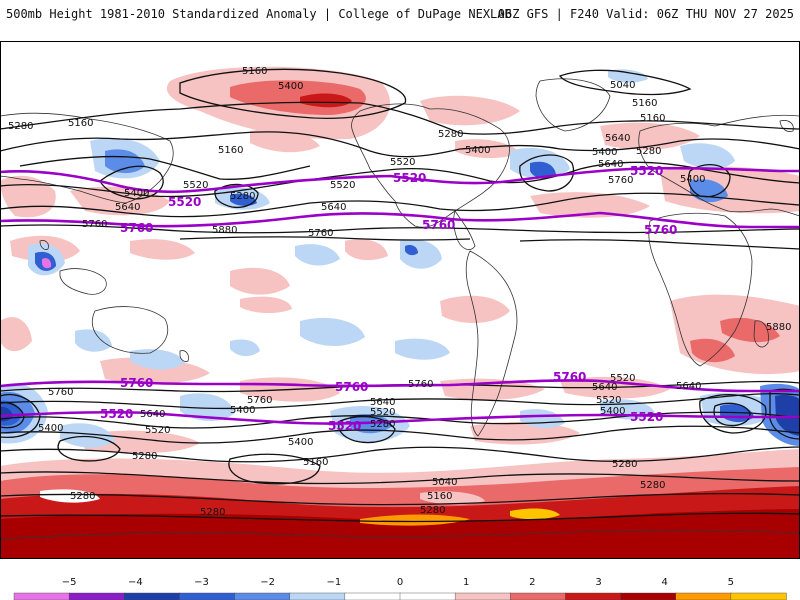 Image resolution: width=800 pixels, height=600 pixels. I want to click on colorbar-ticks: −5 −4 −3 −2 −1 0 1 2 3 4 5, so click(398, 582).